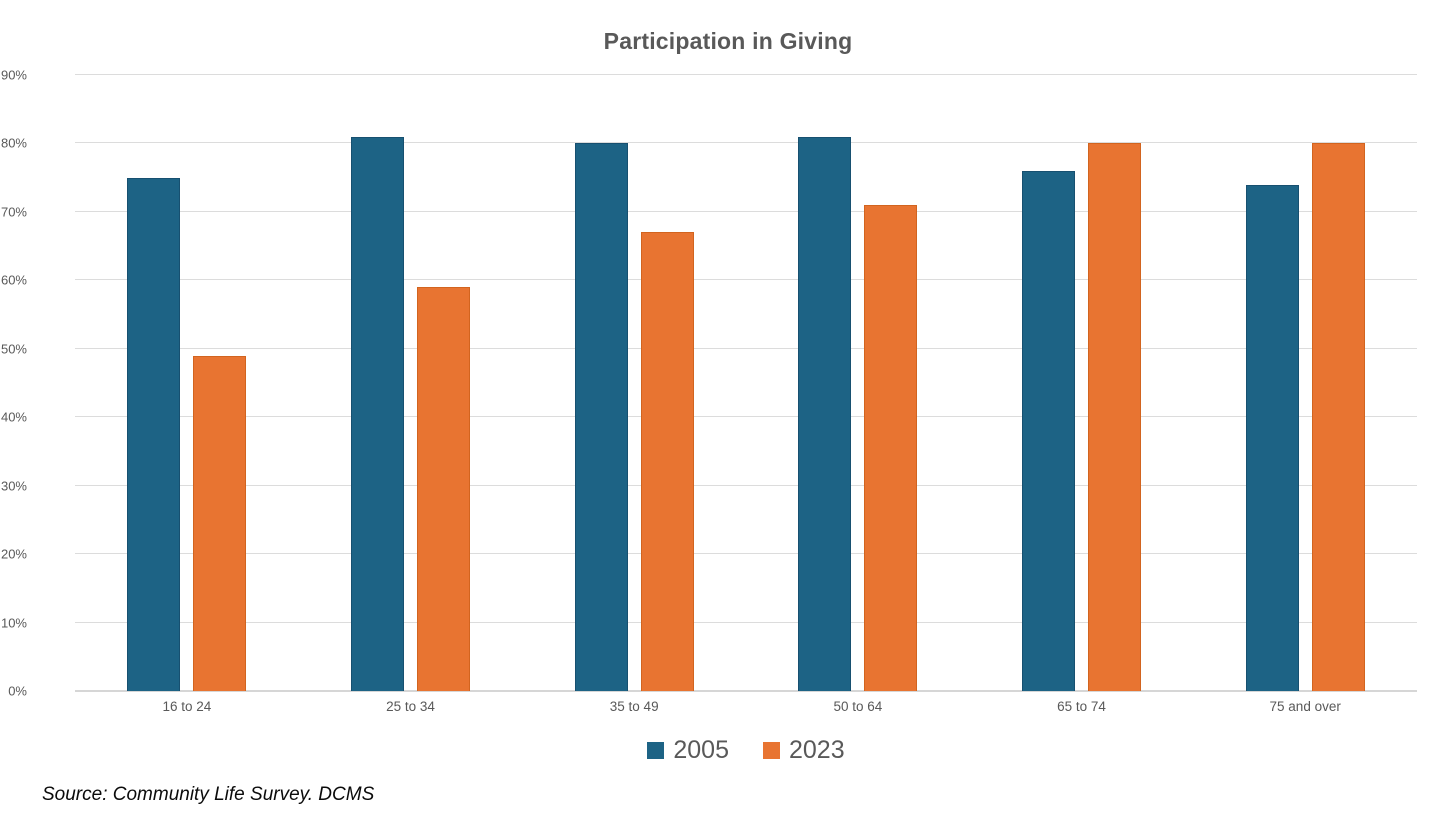 This screenshot has width=1456, height=838. What do you see at coordinates (634, 706) in the screenshot?
I see `x-tick-label-35-to-49: 35 to 49` at bounding box center [634, 706].